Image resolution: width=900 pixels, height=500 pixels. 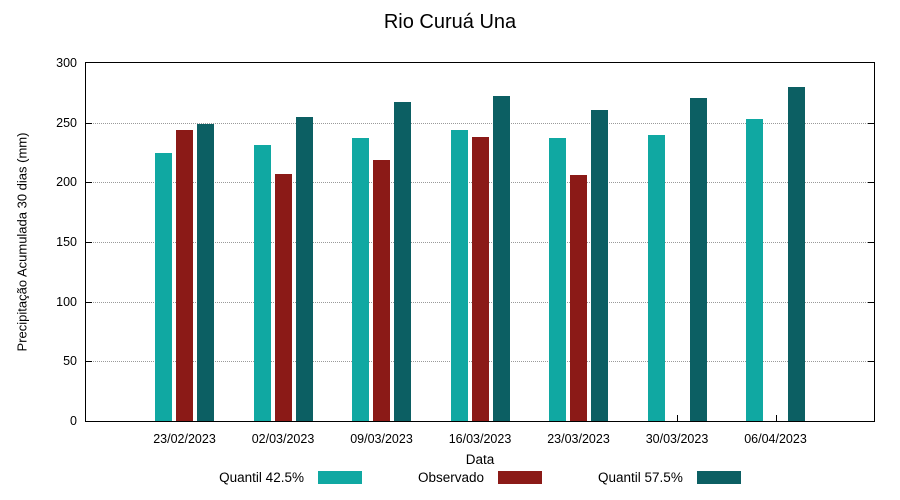 I want to click on legend-item: Observado, so click(x=480, y=477).